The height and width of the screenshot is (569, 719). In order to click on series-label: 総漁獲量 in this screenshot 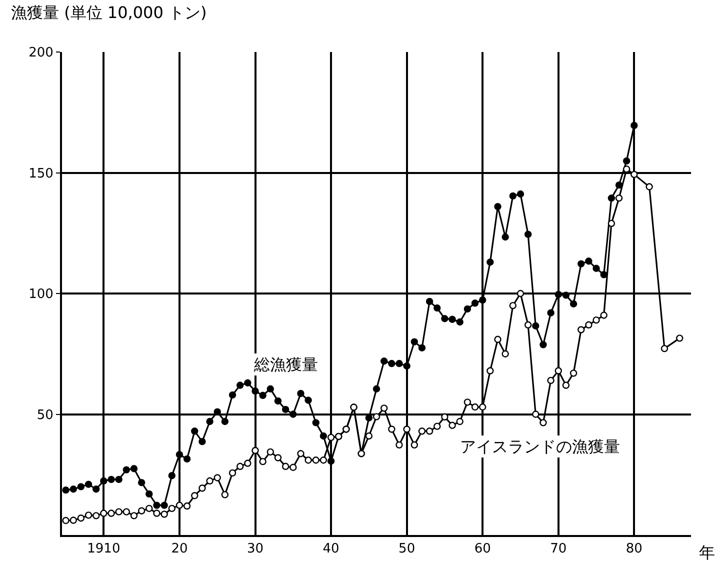, I will do `click(285, 364)`.